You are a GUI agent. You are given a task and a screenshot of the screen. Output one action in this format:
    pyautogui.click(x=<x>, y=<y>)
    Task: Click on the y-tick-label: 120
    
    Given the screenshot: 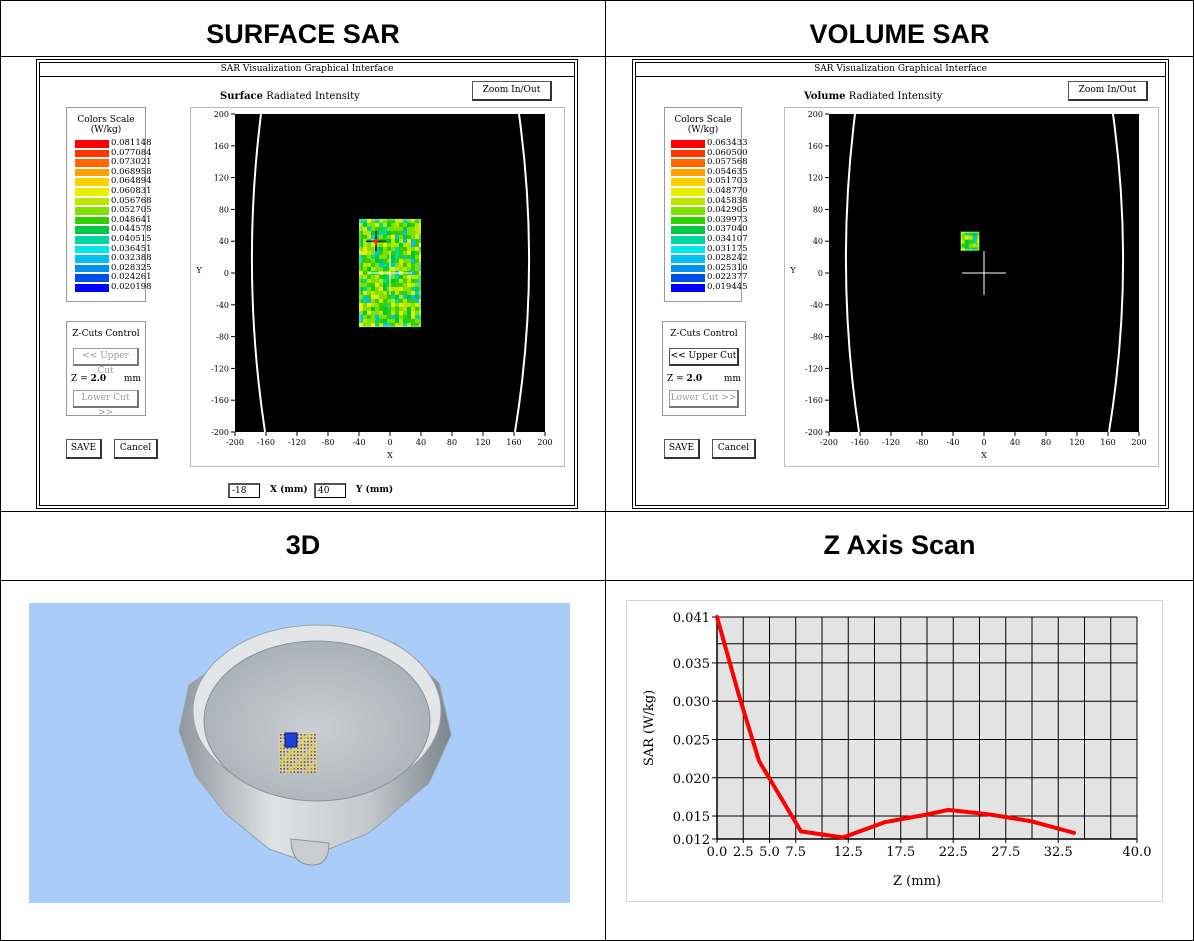 What is the action you would take?
    pyautogui.click(x=815, y=178)
    